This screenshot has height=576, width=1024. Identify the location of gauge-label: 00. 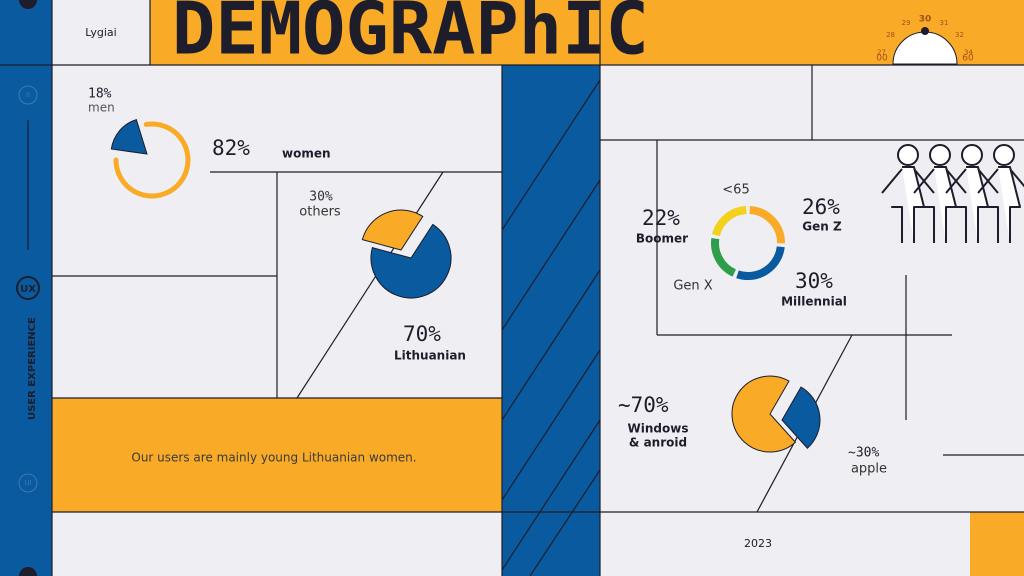
(882, 59).